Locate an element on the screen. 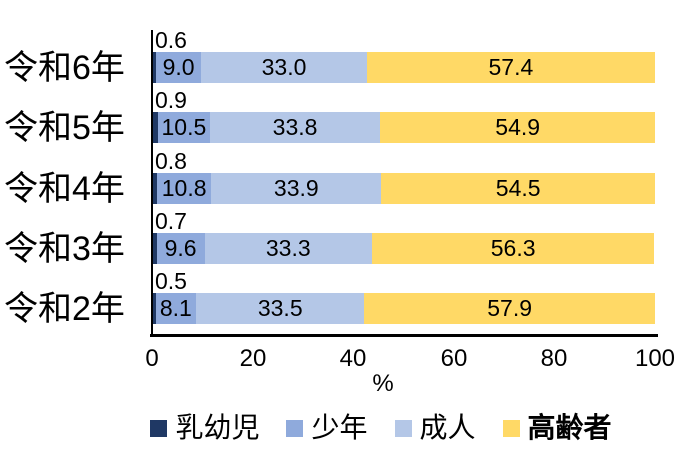  segment-value-label: 8.1 is located at coordinates (175, 308).